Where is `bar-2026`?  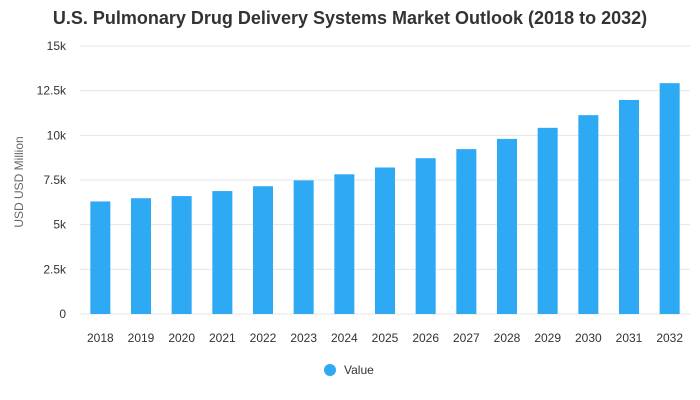
bar-2026 is located at coordinates (425, 236).